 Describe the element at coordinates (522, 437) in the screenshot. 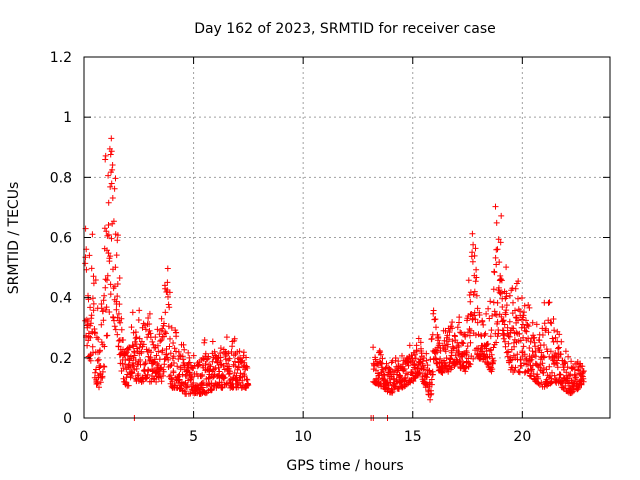

I see `x-tick-label: 20` at that location.